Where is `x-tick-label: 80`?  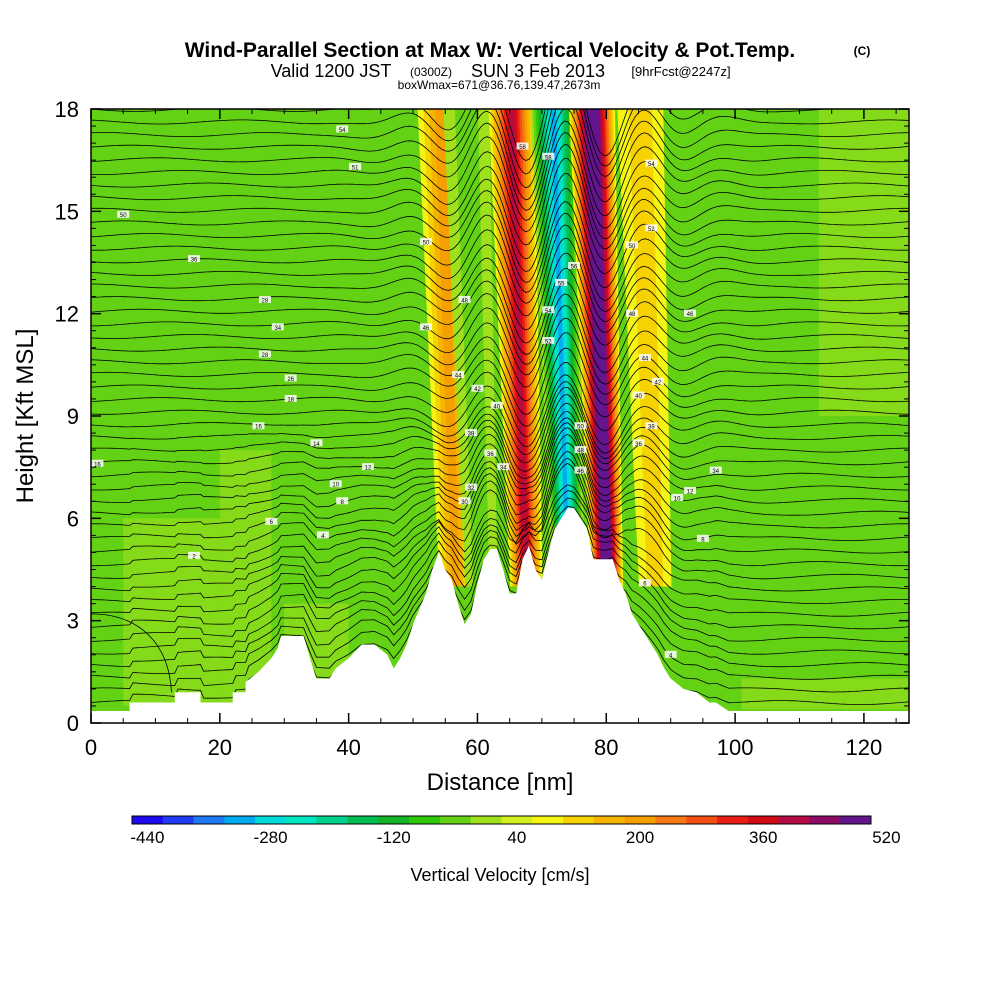
x-tick-label: 80 is located at coordinates (606, 747).